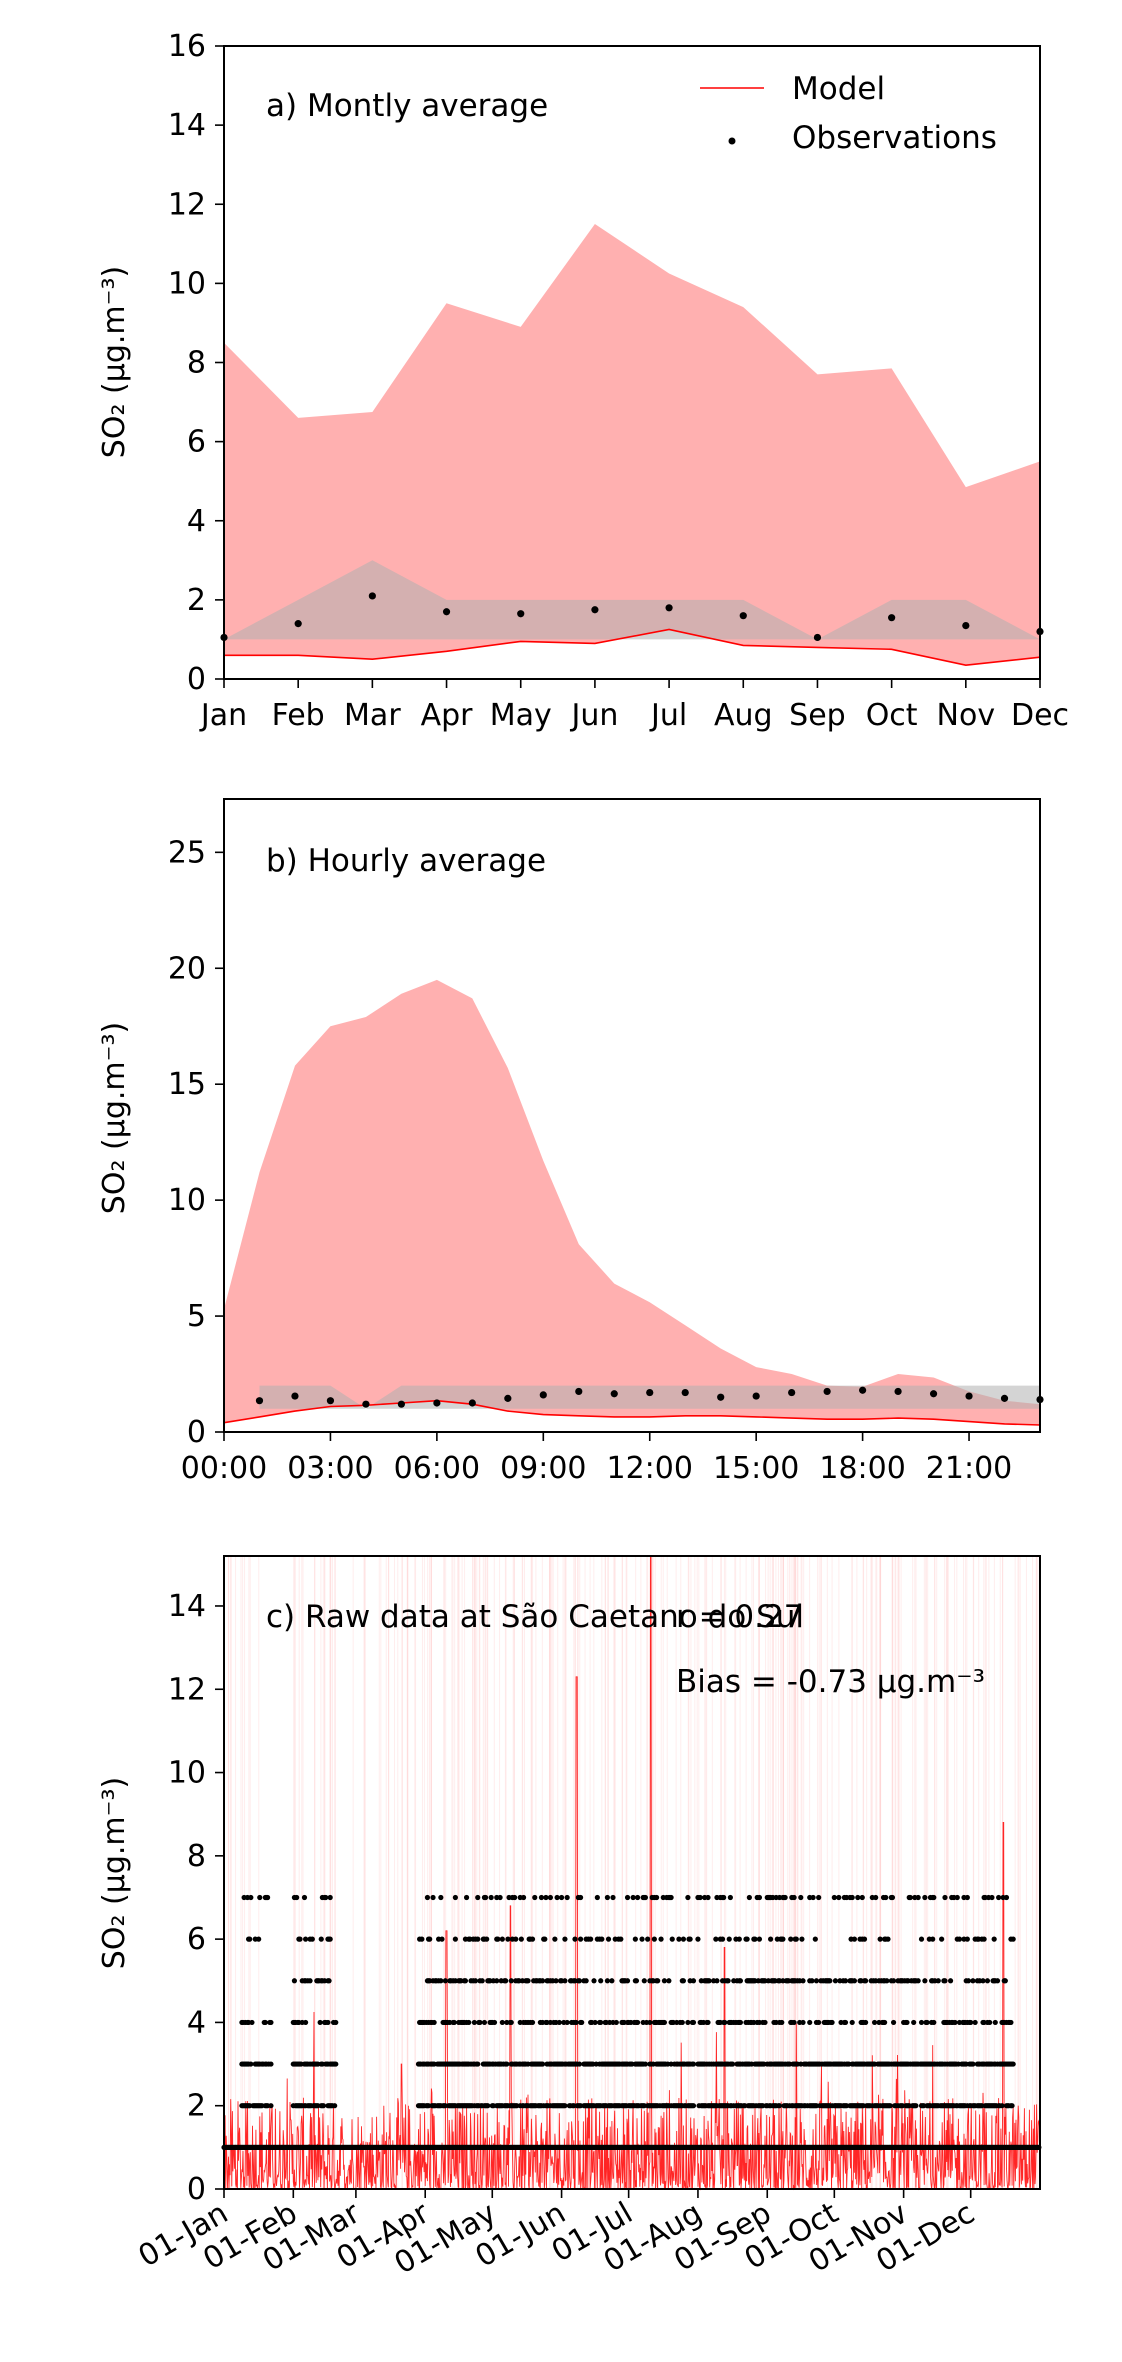 The height and width of the screenshot is (2362, 1122). Describe the element at coordinates (372, 715) in the screenshot. I see `panel-a-xtick-label: Mar` at that location.